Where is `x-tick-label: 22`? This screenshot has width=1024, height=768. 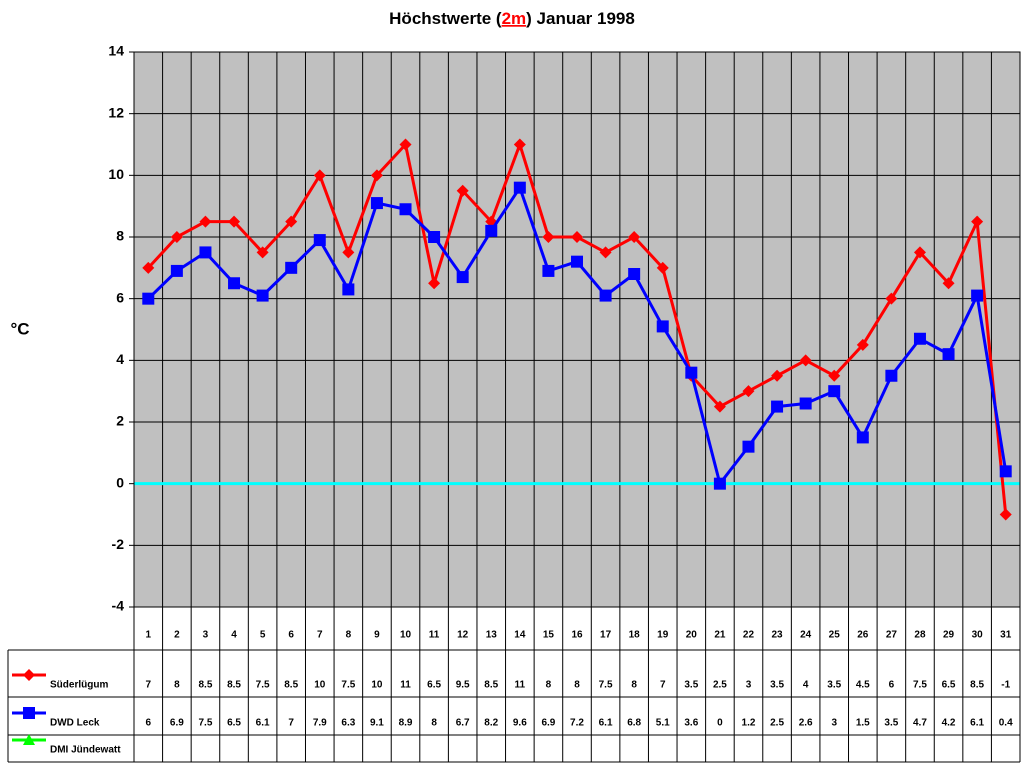
x-tick-label: 22 is located at coordinates (749, 635).